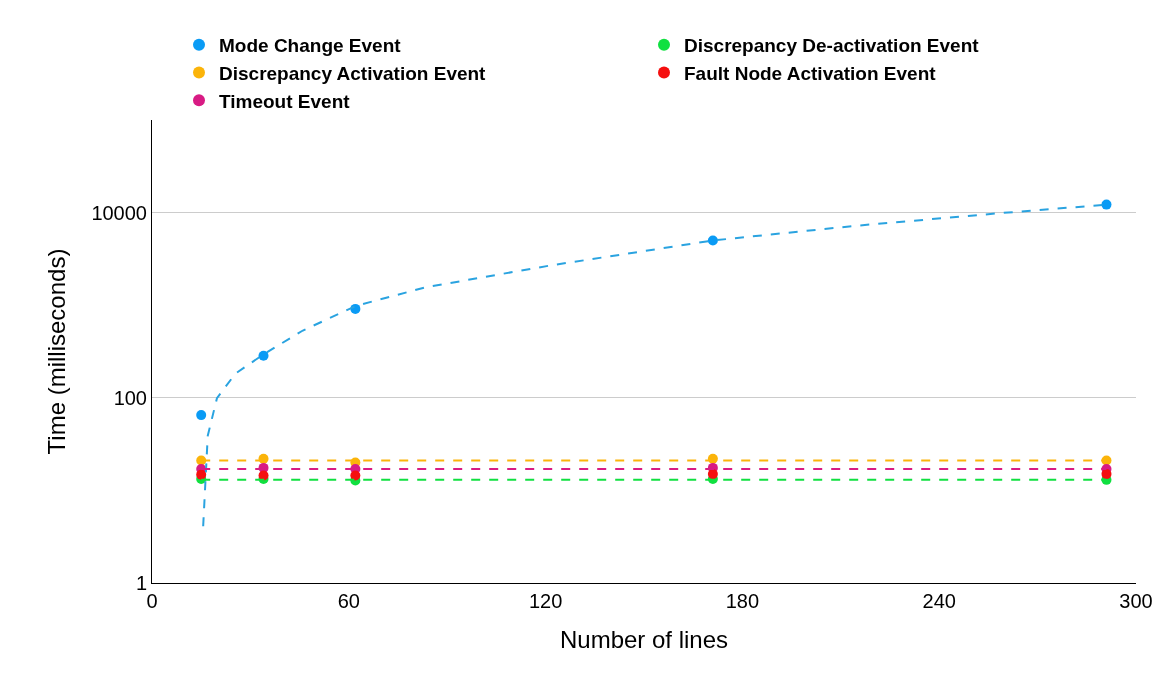 This screenshot has width=1170, height=673. Describe the element at coordinates (348, 601) in the screenshot. I see `x-tick-label: 60` at that location.